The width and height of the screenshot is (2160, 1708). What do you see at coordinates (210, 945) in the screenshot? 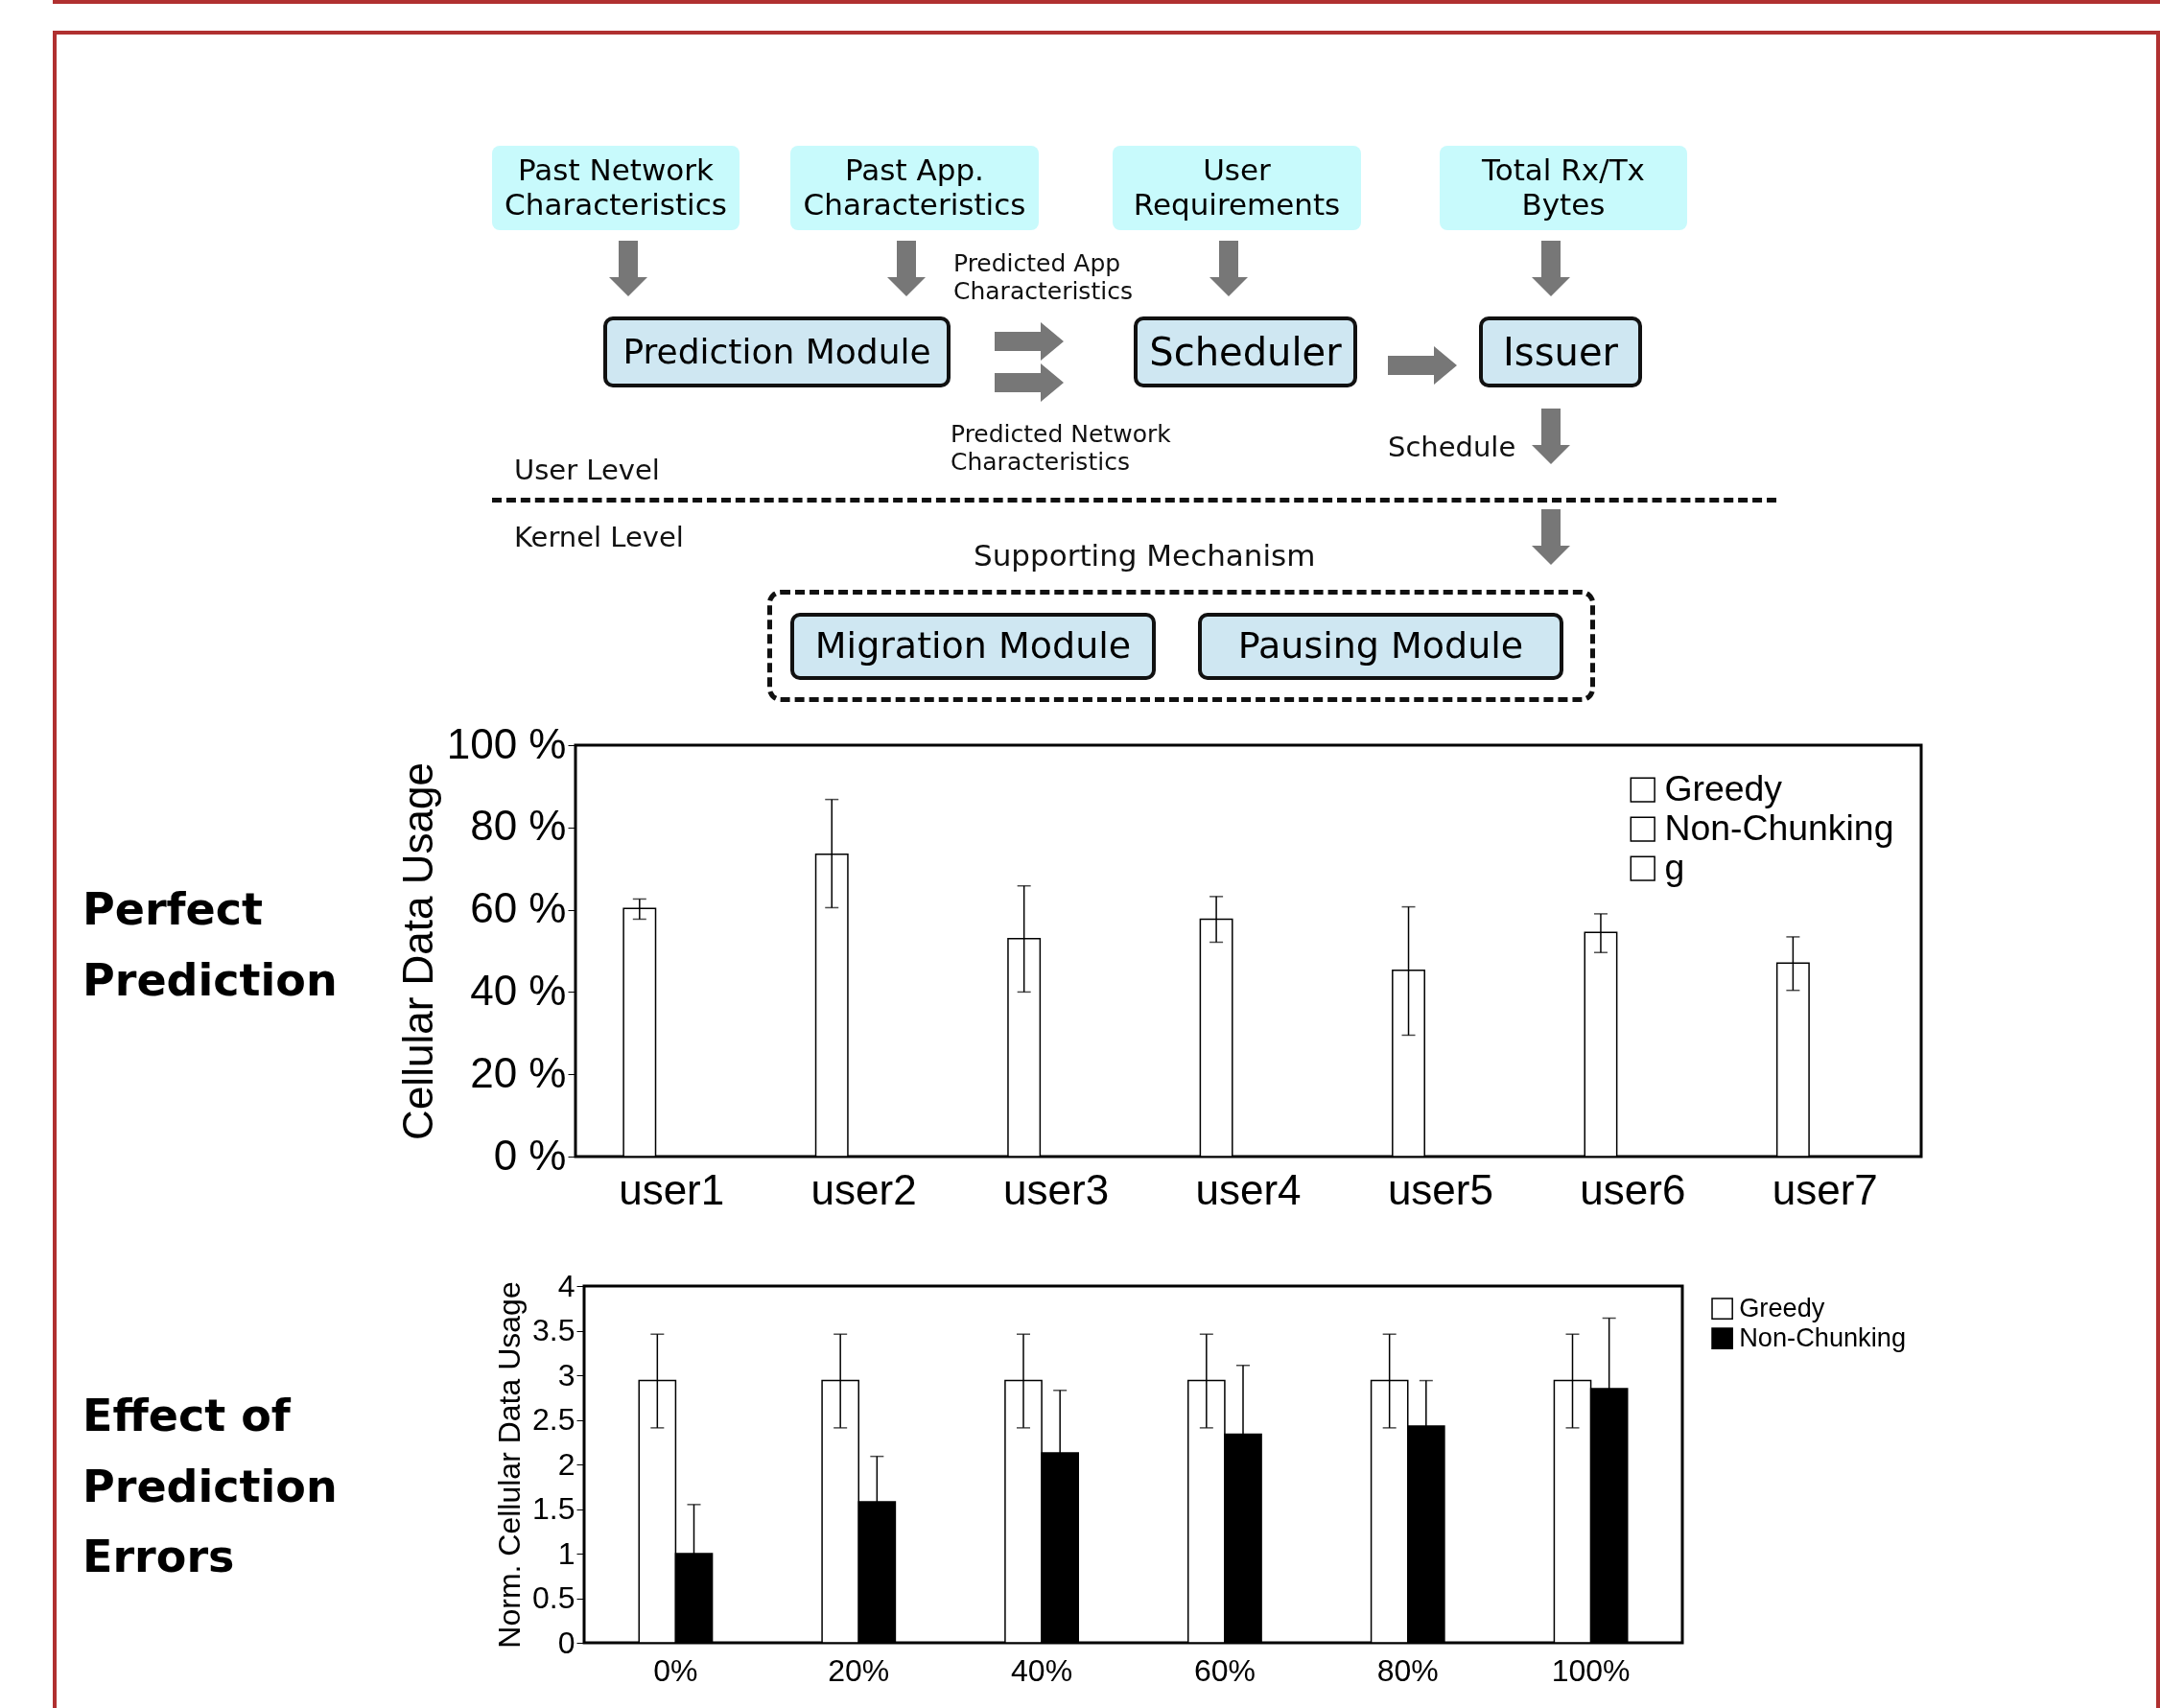
I see `text: Perfect Prediction` at bounding box center [210, 945].